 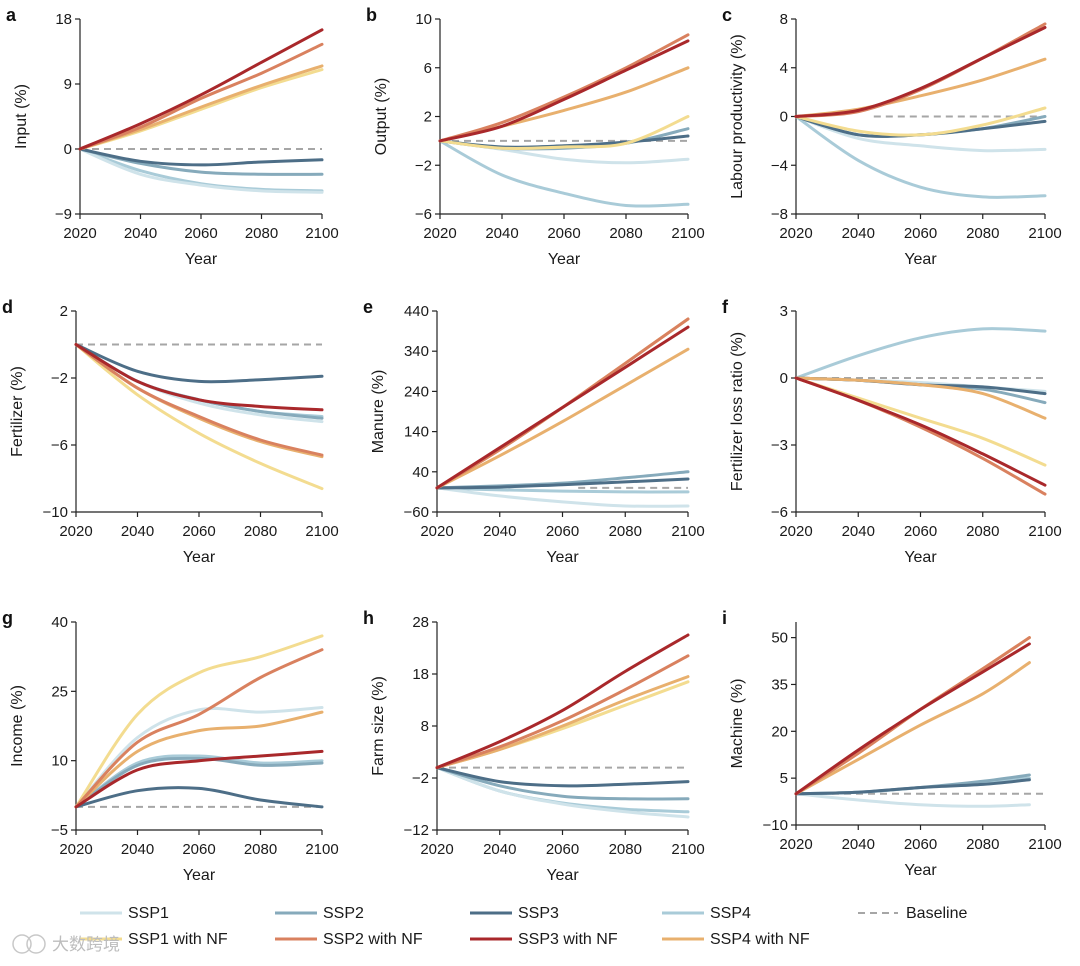 I want to click on y-axis-label: Income (%), so click(x=17, y=726).